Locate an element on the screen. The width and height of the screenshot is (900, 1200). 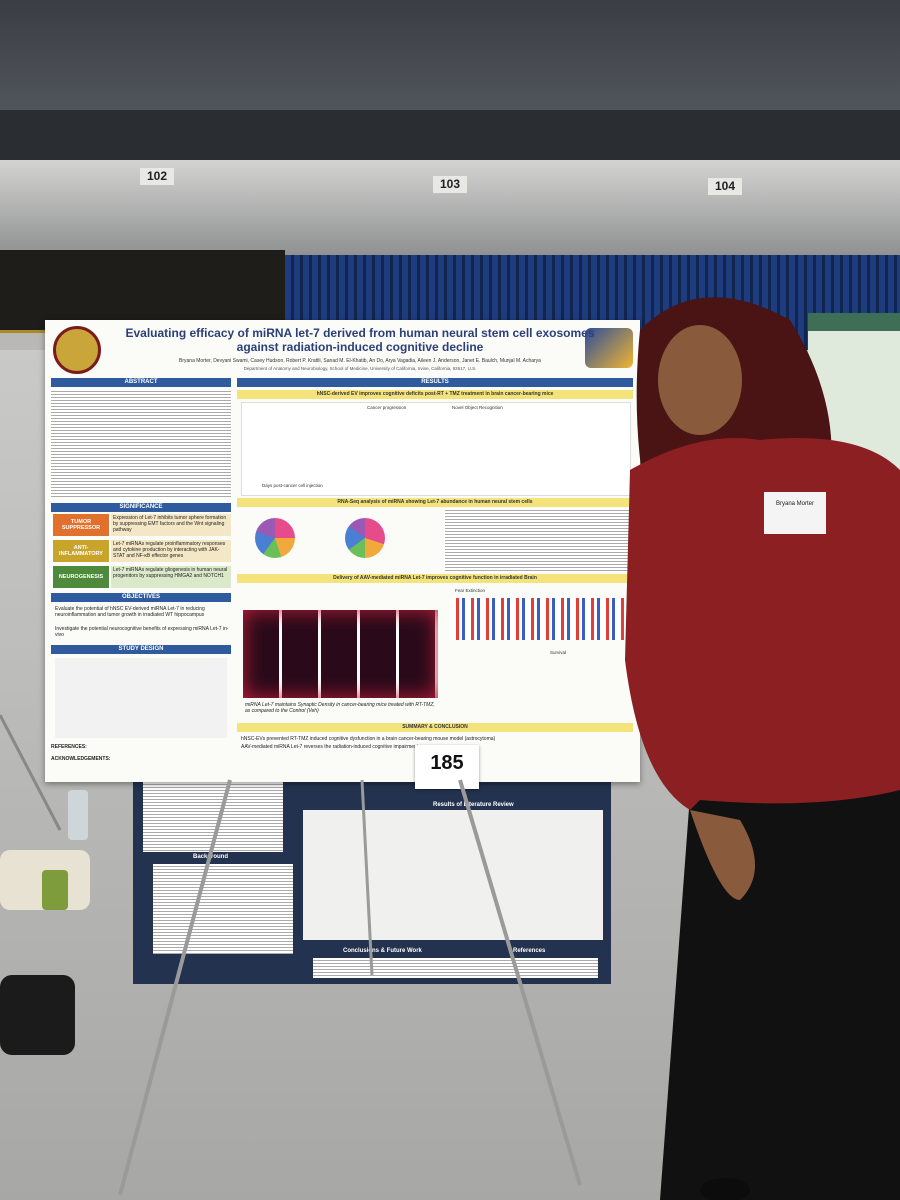
graph-label: Survival is located at coordinates (558, 652).